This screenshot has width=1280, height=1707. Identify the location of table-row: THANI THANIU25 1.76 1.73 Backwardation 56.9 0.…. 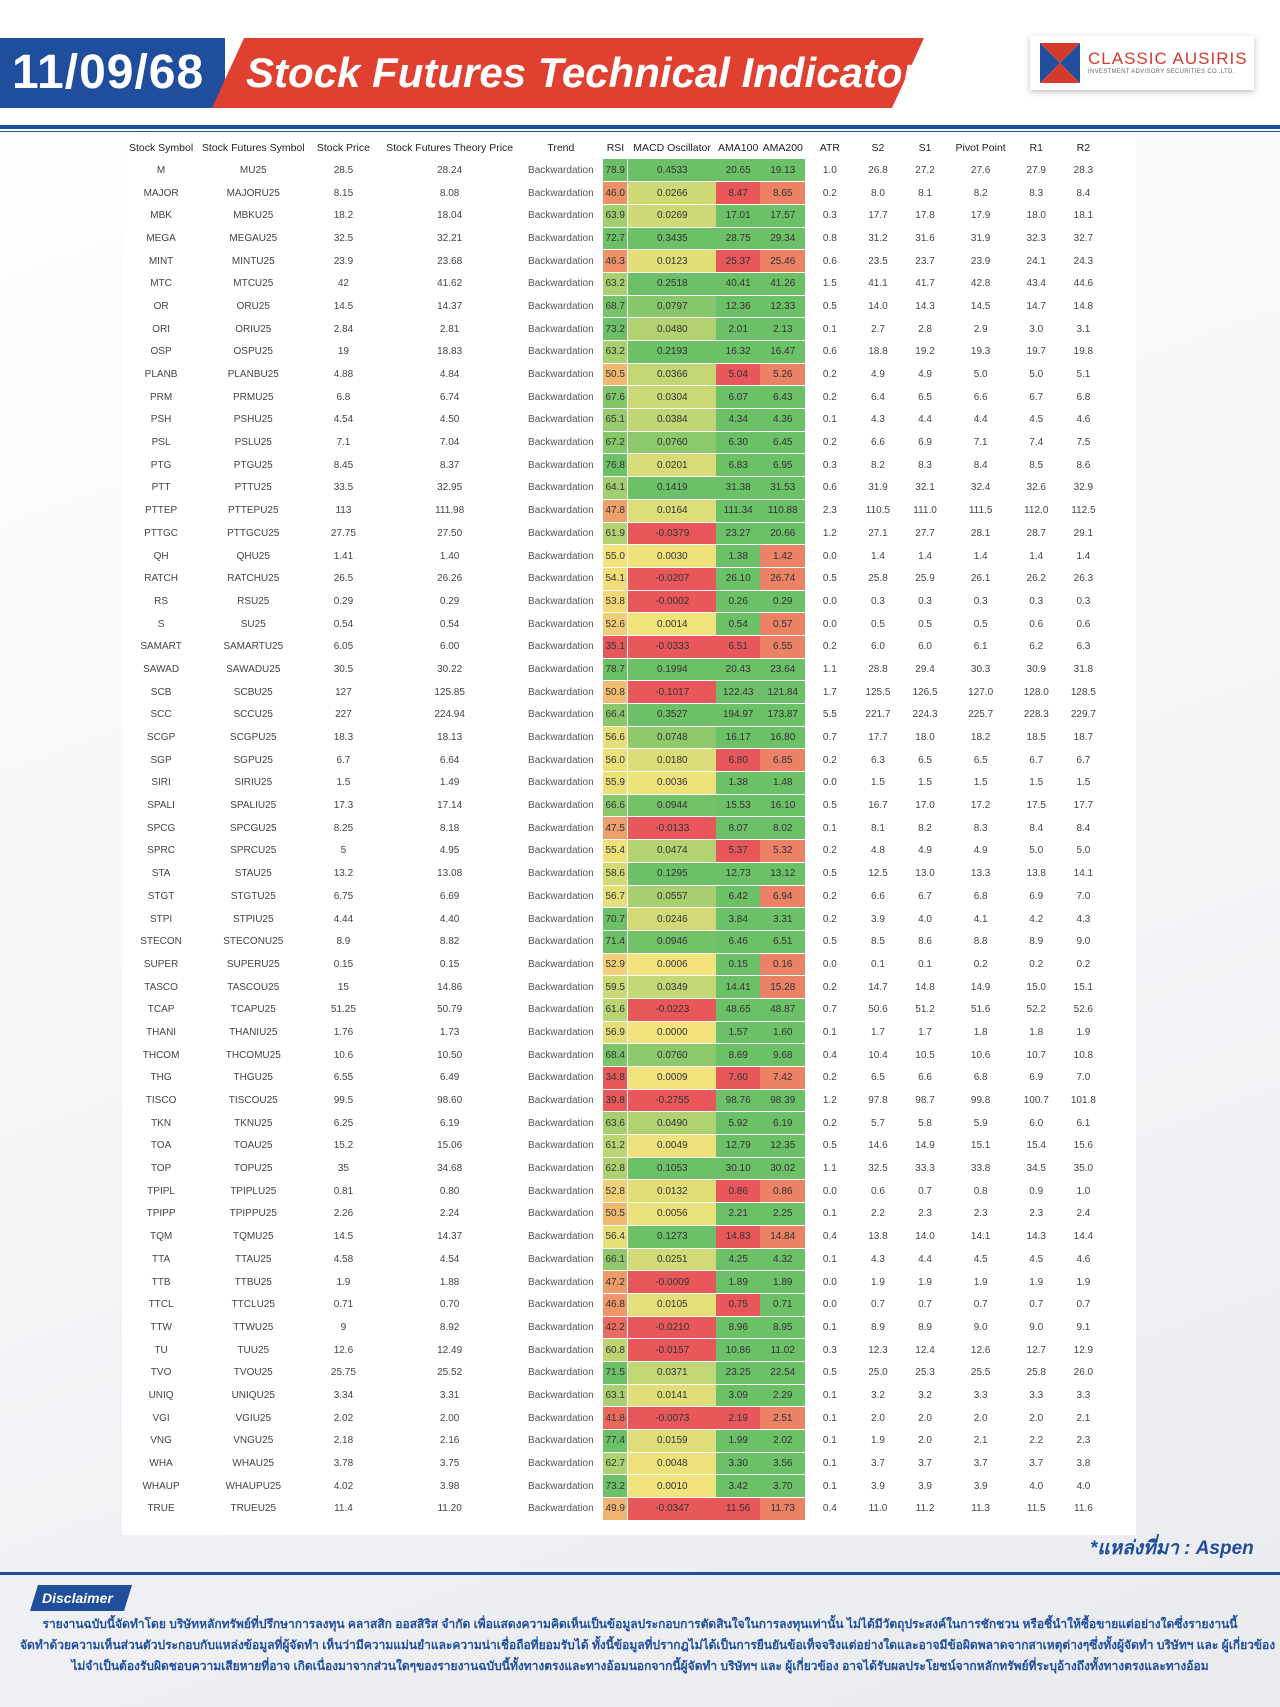
(614, 1033).